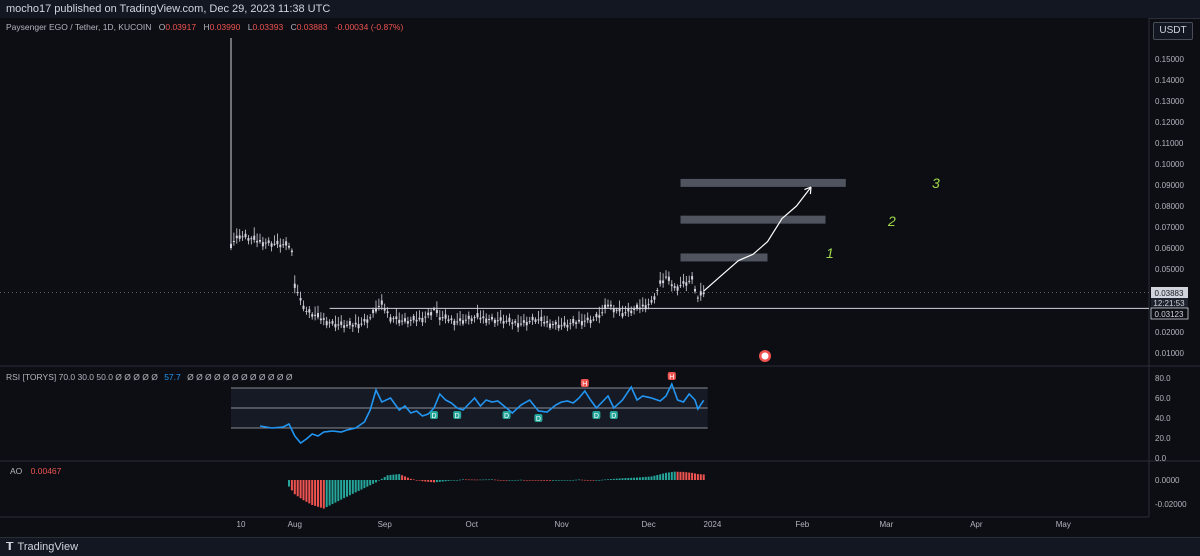 The image size is (1200, 556). Describe the element at coordinates (757, 239) in the screenshot. I see `projection-arrow-path` at that location.